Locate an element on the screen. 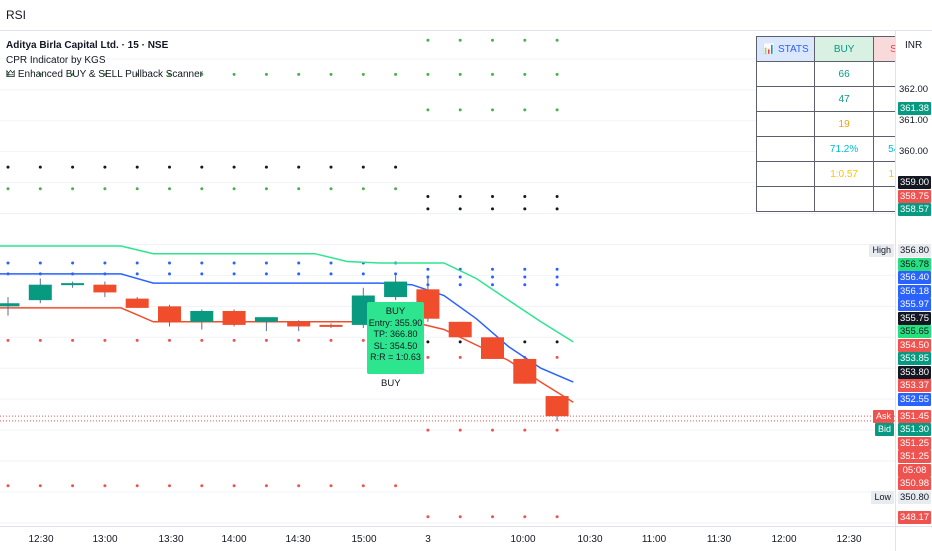 This screenshot has width=932, height=551. indicator-scanner-label: 🜲 Enhanced BUY & SELL Pullback Scanner is located at coordinates (104, 74).